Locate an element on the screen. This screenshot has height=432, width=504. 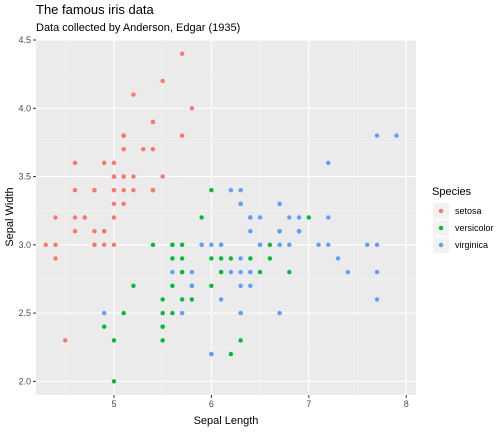
legend-label-setosa: setosa is located at coordinates (468, 211).